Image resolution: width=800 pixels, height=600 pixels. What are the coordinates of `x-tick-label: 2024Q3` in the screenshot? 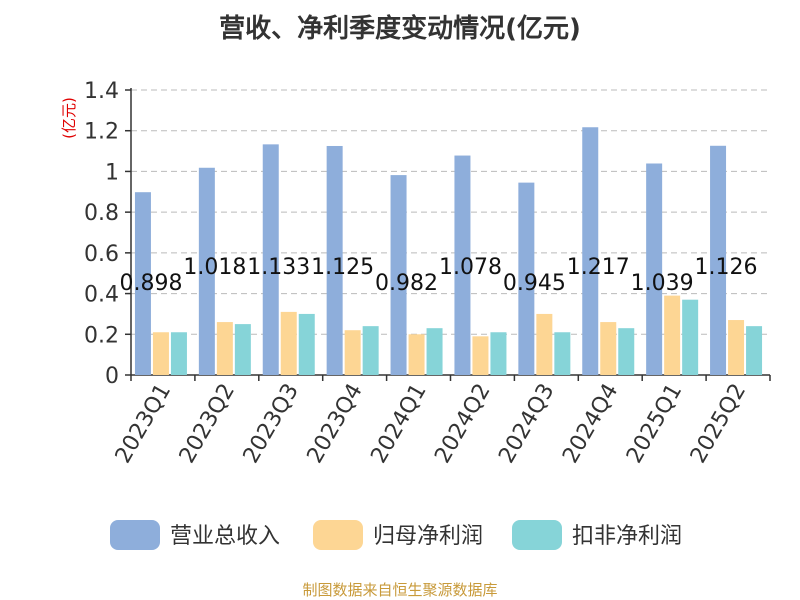 It's located at (526, 424).